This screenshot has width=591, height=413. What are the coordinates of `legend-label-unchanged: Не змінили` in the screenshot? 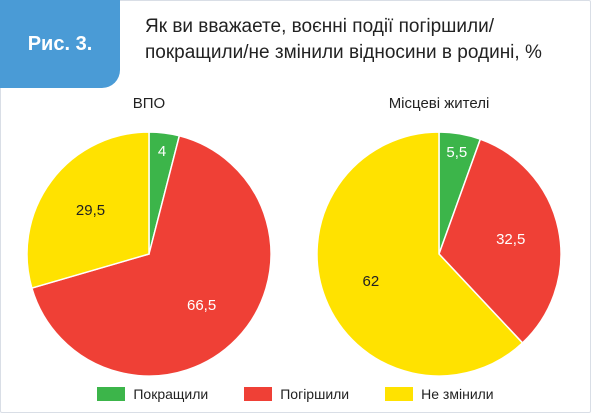 It's located at (457, 394).